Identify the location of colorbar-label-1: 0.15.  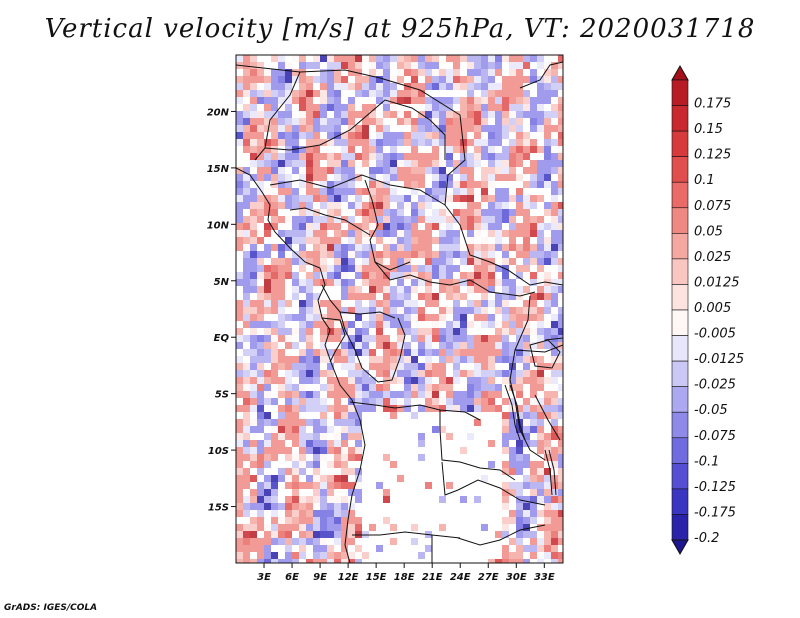
(708, 129).